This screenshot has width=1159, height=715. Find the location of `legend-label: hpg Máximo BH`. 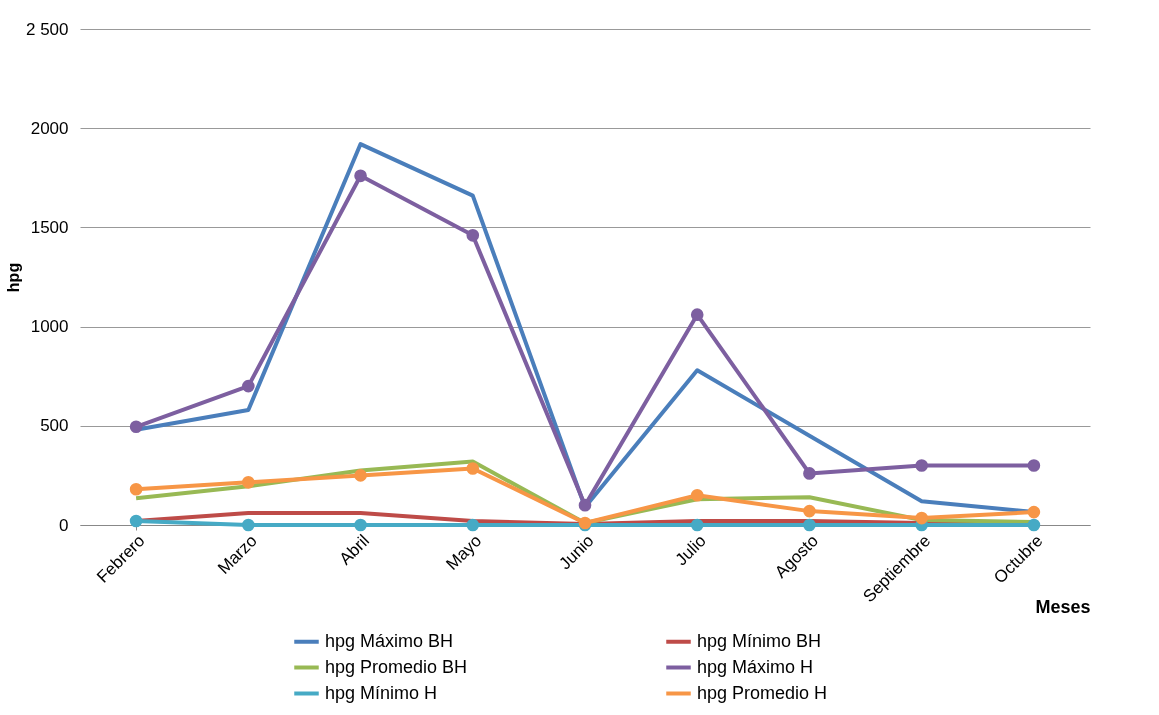

legend-label: hpg Máximo BH is located at coordinates (389, 640).